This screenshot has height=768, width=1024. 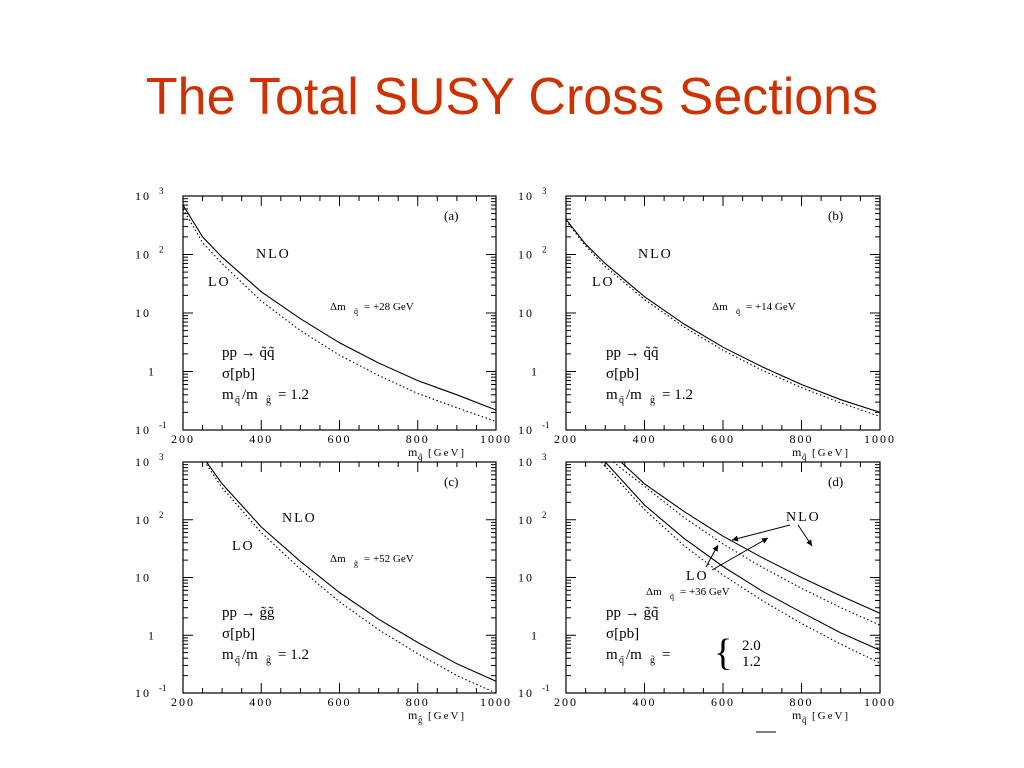 I want to click on series-line-nlo-1-2-, so click(x=742, y=556).